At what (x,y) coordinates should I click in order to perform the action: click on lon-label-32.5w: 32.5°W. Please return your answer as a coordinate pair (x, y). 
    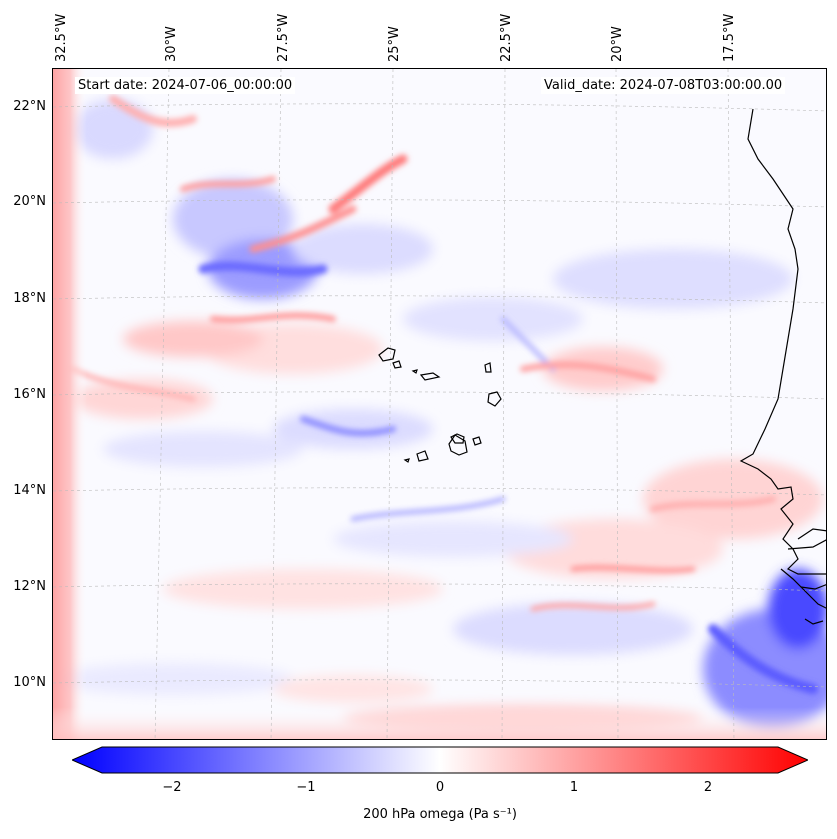
    Looking at the image, I should click on (61, 37).